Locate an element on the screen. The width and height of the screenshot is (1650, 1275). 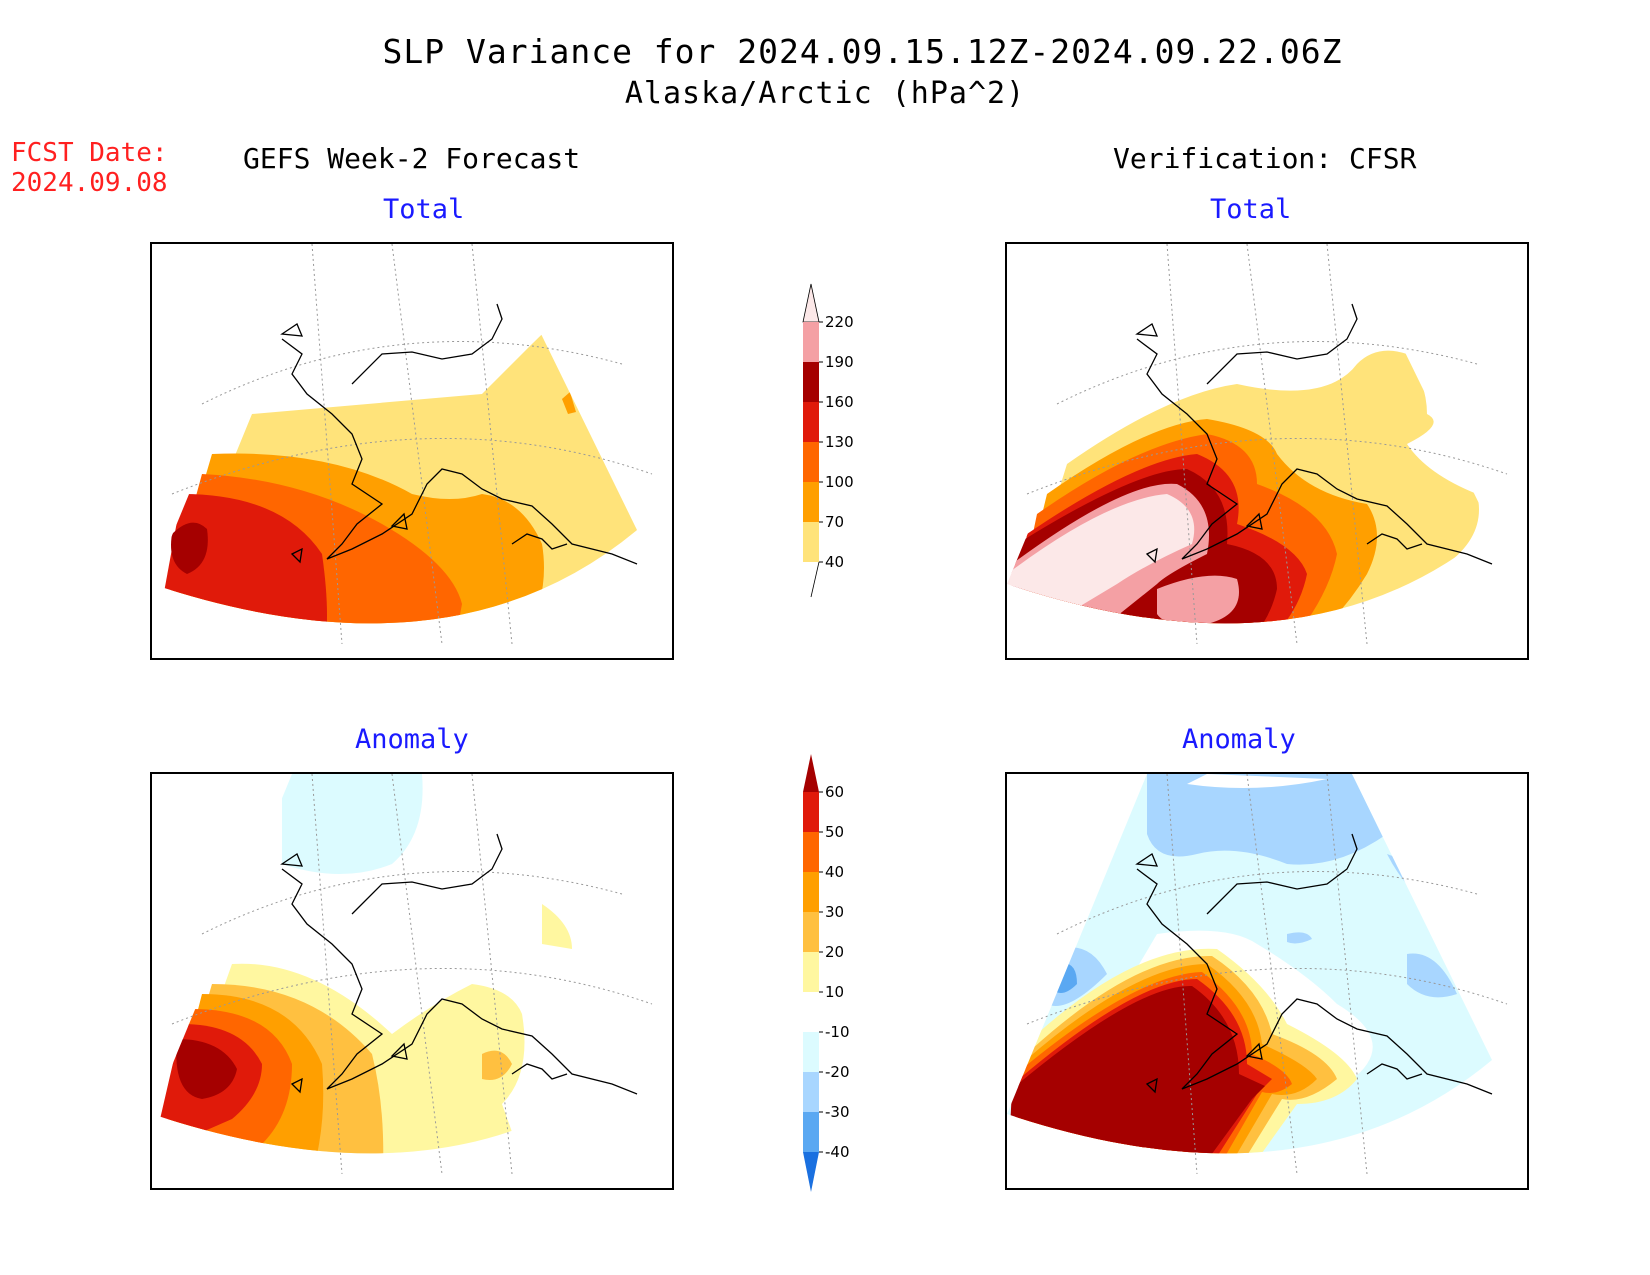
anomaly-colorbar: 60 50 40 30 20 10 -10 -20 -30 -40 is located at coordinates (826, 973).